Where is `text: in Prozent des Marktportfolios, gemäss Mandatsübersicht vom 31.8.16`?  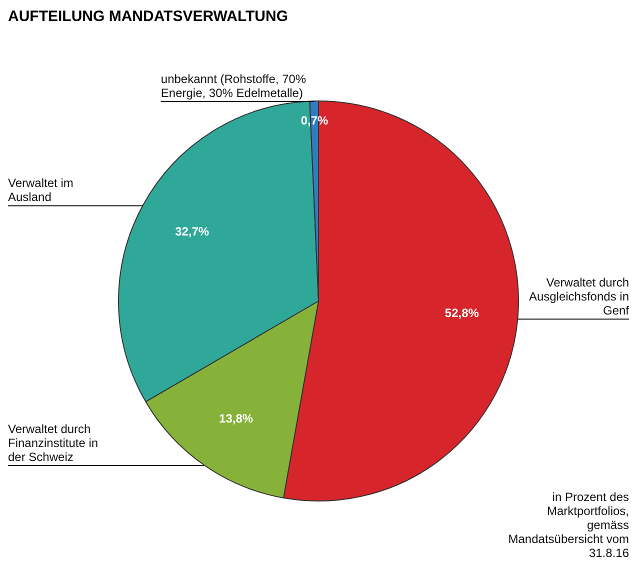
text: in Prozent des Marktportfolios, gemäss Mandatsübersicht vom 31.8.16 is located at coordinates (569, 525).